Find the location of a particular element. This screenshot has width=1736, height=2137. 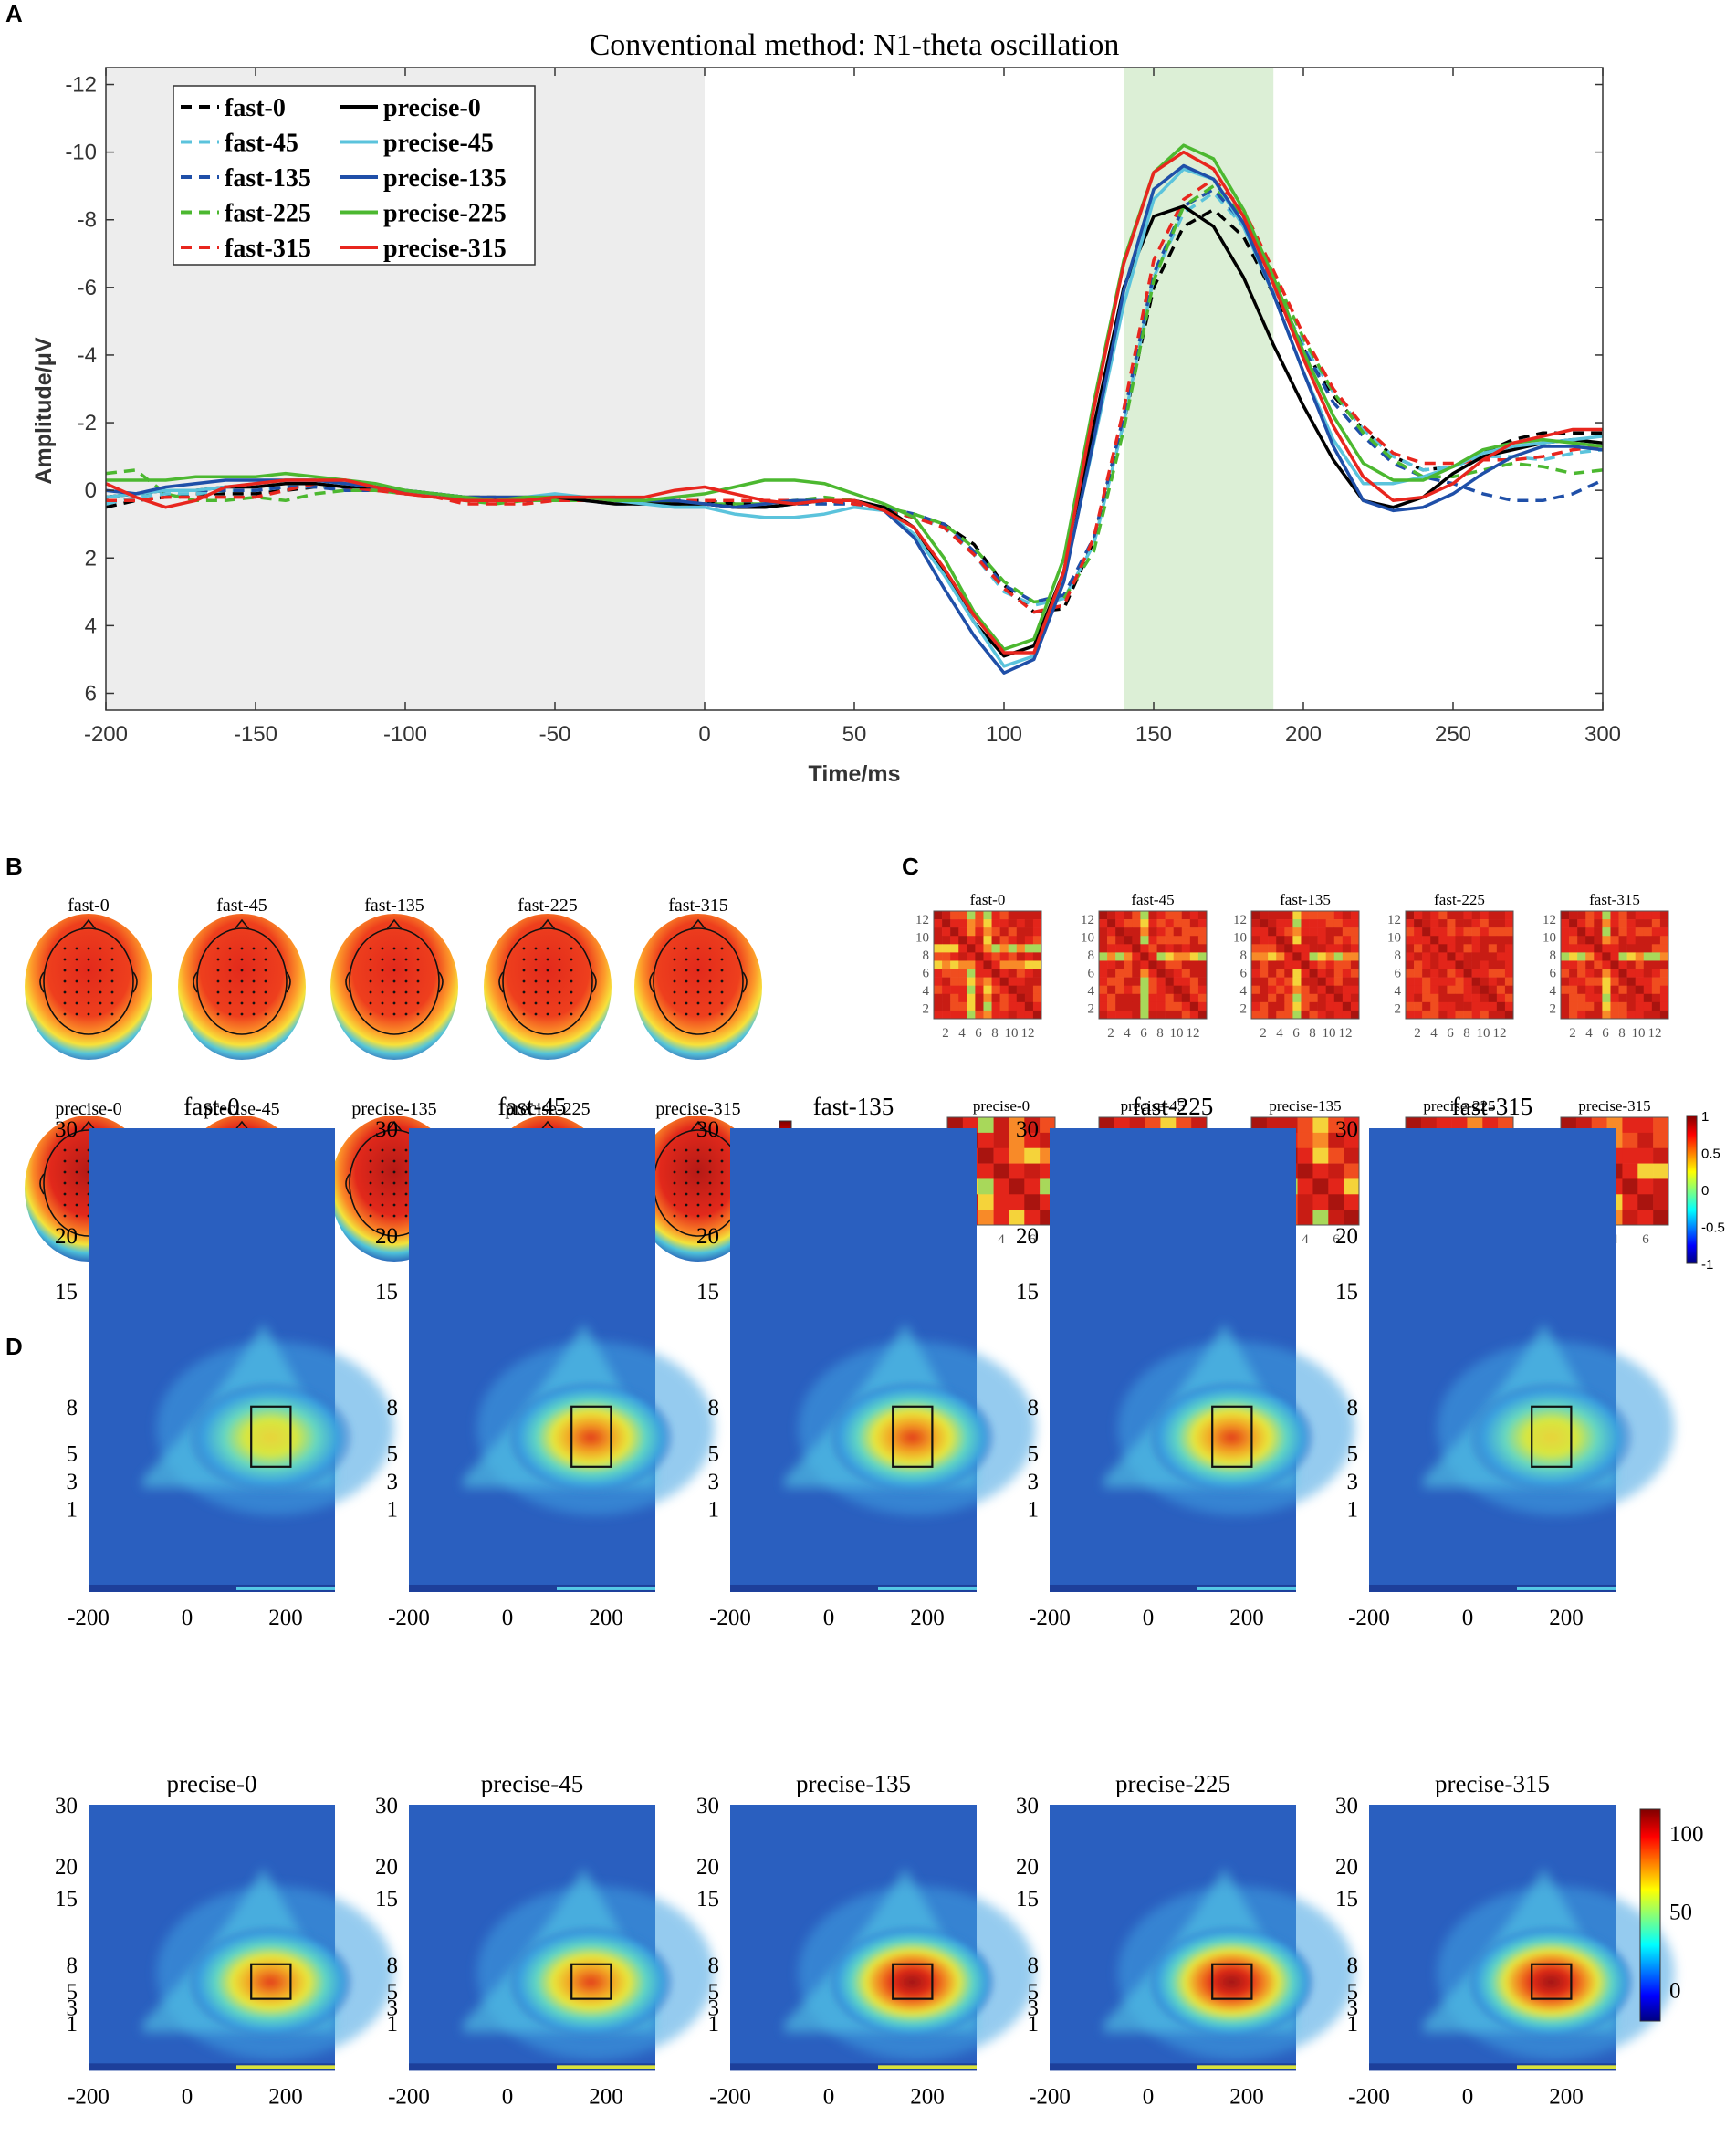

topomap-title: precise-315 is located at coordinates (697, 1109).